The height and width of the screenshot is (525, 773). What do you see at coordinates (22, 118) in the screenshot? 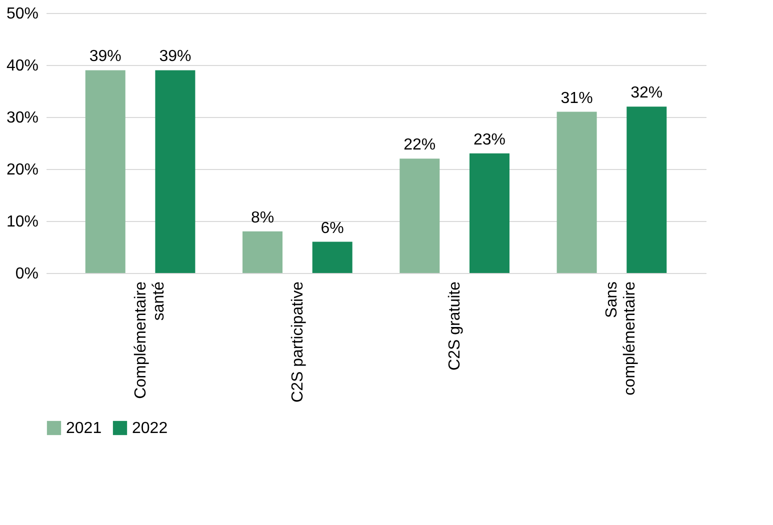
I see `y-tick-label: 30%` at bounding box center [22, 118].